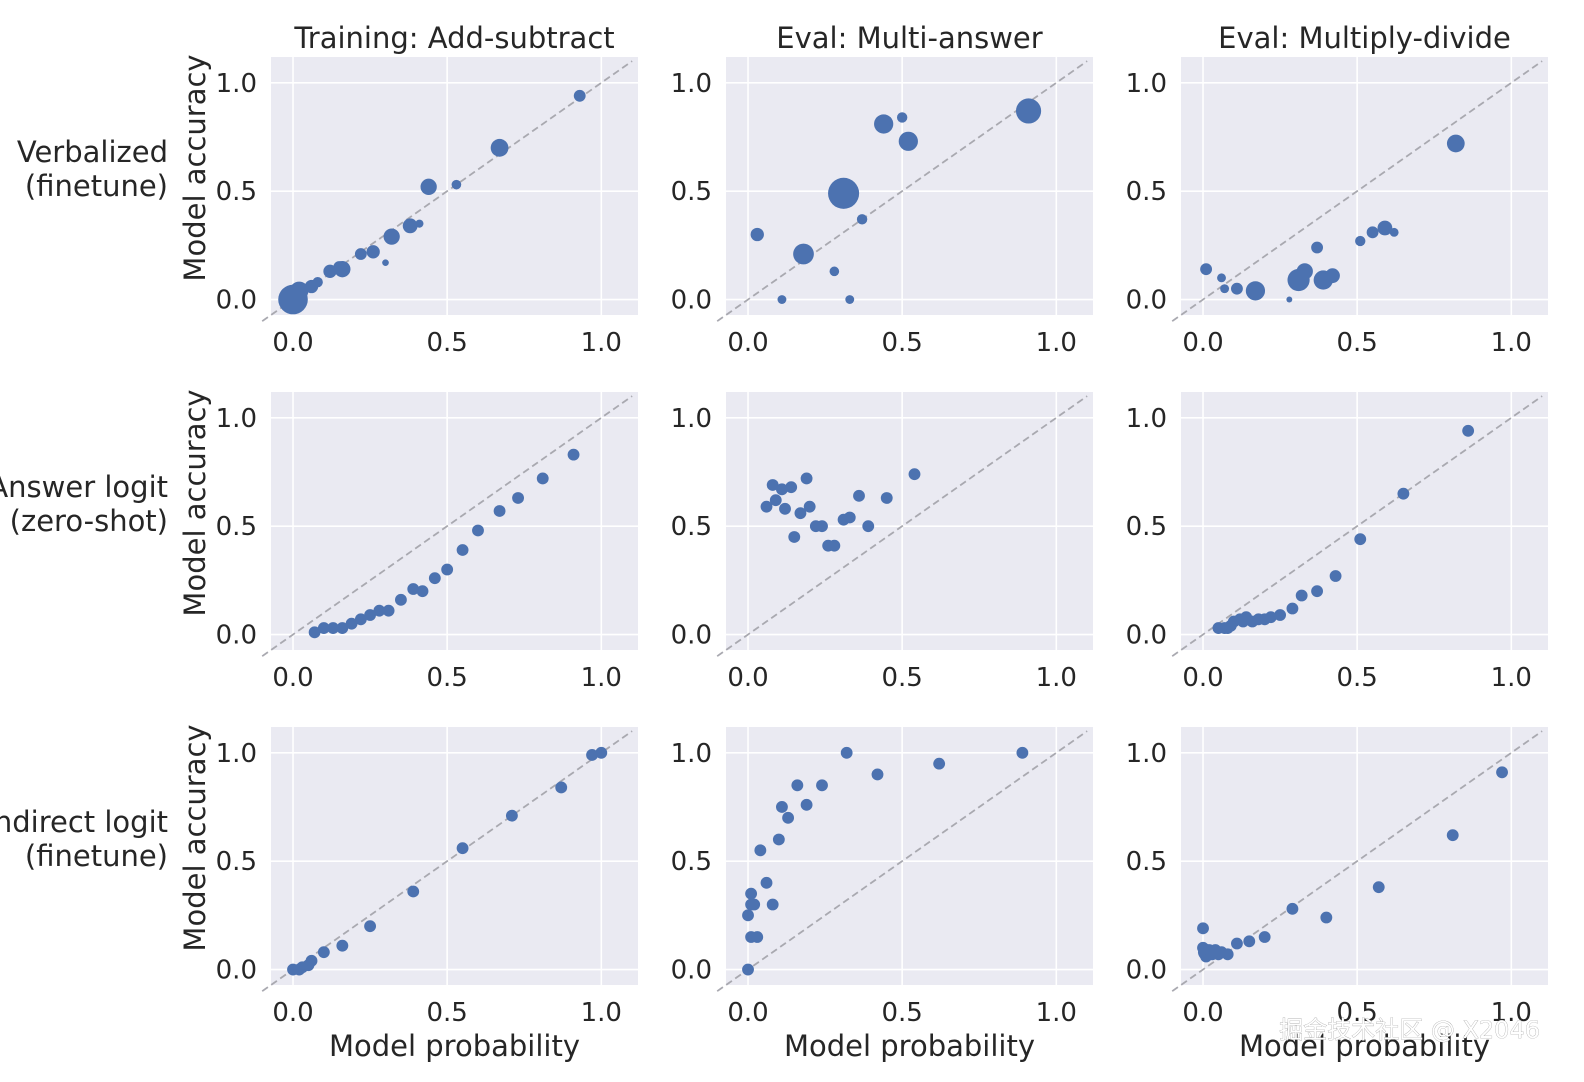 The height and width of the screenshot is (1082, 1584). Describe the element at coordinates (84, 487) in the screenshot. I see `row-label-1: Answer logit` at that location.